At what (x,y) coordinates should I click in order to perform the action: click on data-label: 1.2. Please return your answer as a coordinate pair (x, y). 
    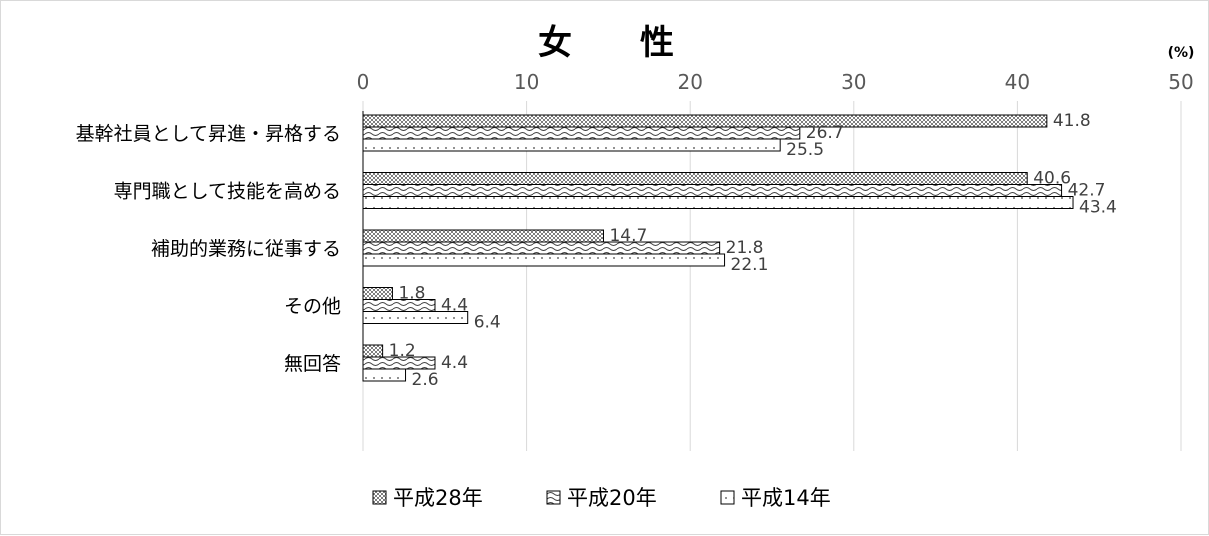
    Looking at the image, I should click on (402, 351).